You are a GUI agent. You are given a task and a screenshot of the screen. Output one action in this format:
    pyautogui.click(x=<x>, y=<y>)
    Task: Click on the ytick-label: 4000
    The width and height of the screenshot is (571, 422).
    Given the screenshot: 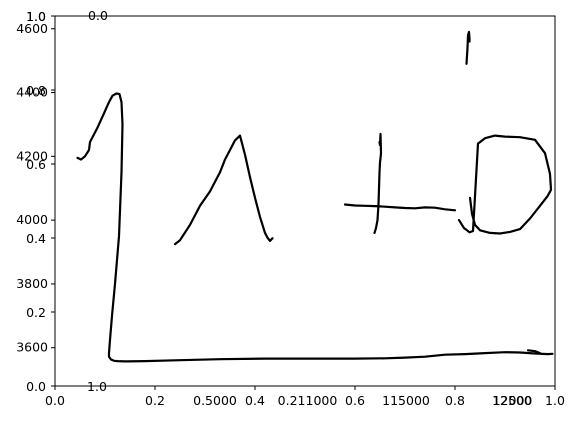 What is the action you would take?
    pyautogui.click(x=32, y=219)
    